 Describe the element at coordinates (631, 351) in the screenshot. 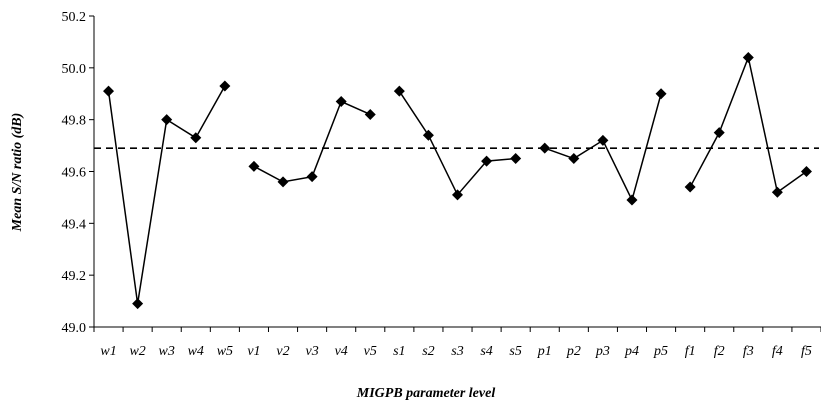

I see `x-tick-label: p4` at that location.